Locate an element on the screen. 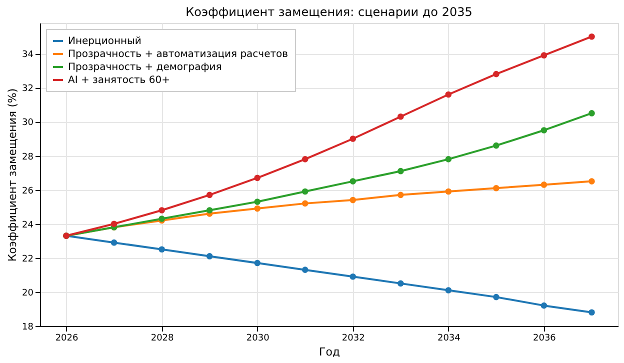  y-tick-label: 22 is located at coordinates (28, 259).